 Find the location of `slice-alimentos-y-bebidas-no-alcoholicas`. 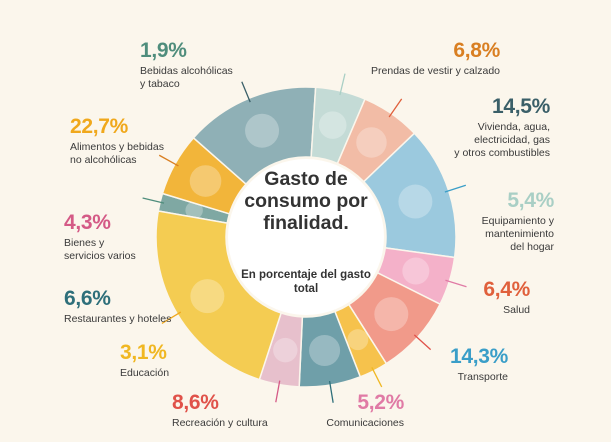

slice-alimentos-y-bebidas-no-alcoholicas is located at coordinates (219, 295).